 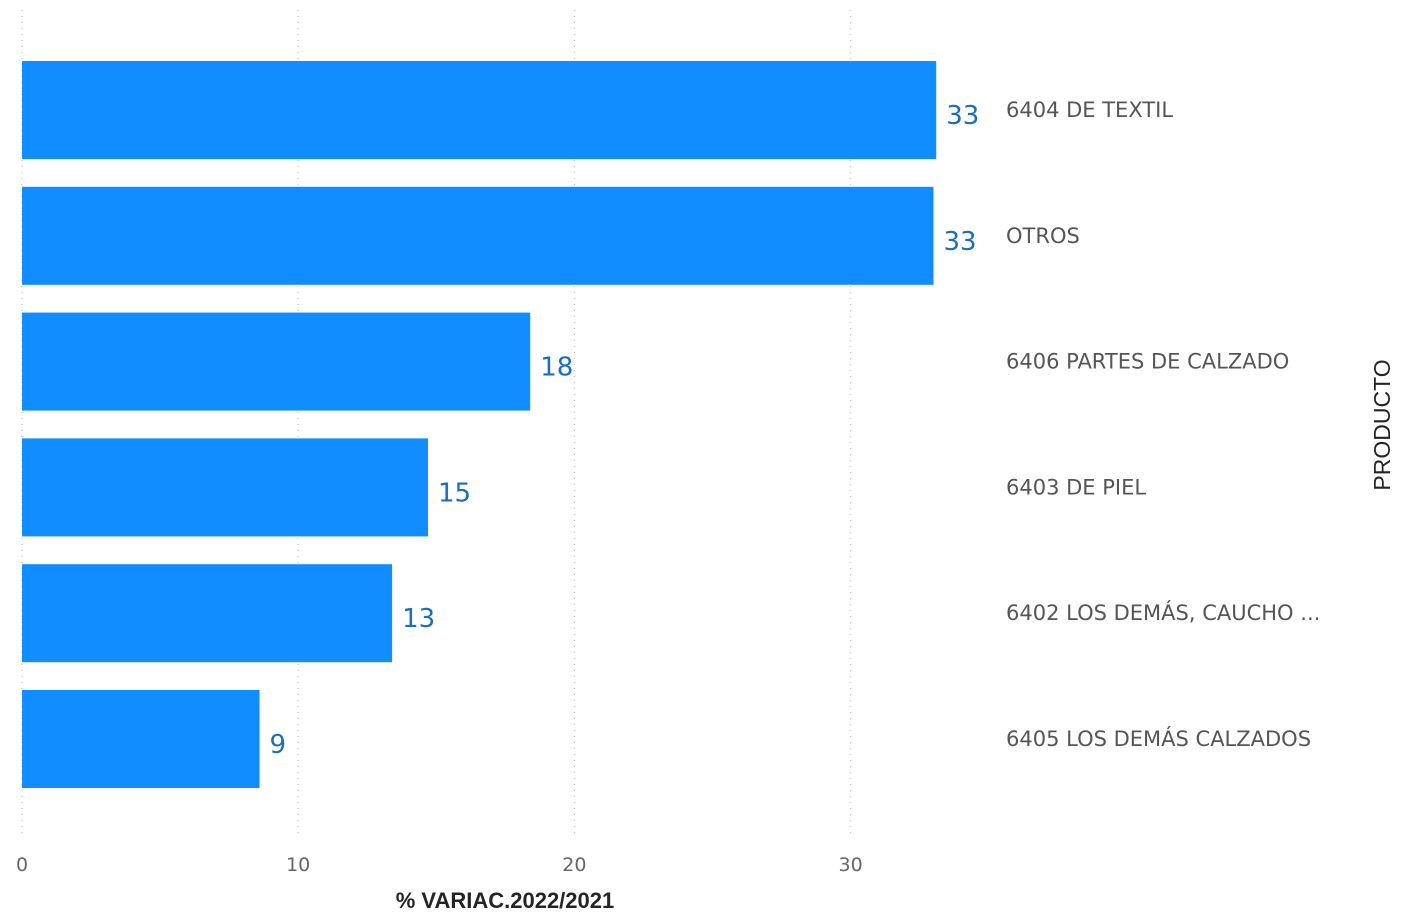 What do you see at coordinates (439, 865) in the screenshot?
I see `x-axis-ticks: 0 10 20 30` at bounding box center [439, 865].